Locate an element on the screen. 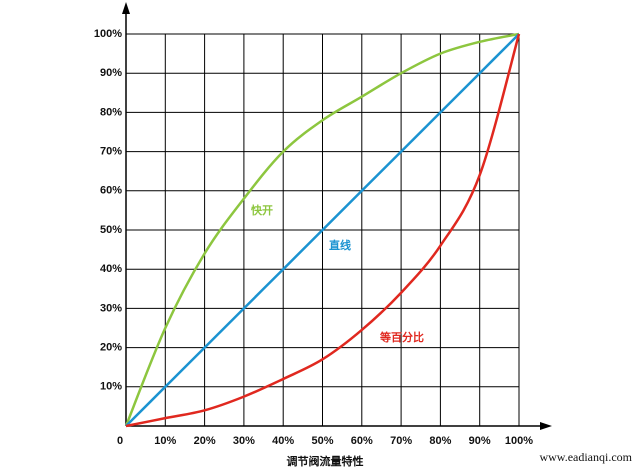 Image resolution: width=640 pixels, height=470 pixels. x-tick-label: 90% is located at coordinates (480, 441).